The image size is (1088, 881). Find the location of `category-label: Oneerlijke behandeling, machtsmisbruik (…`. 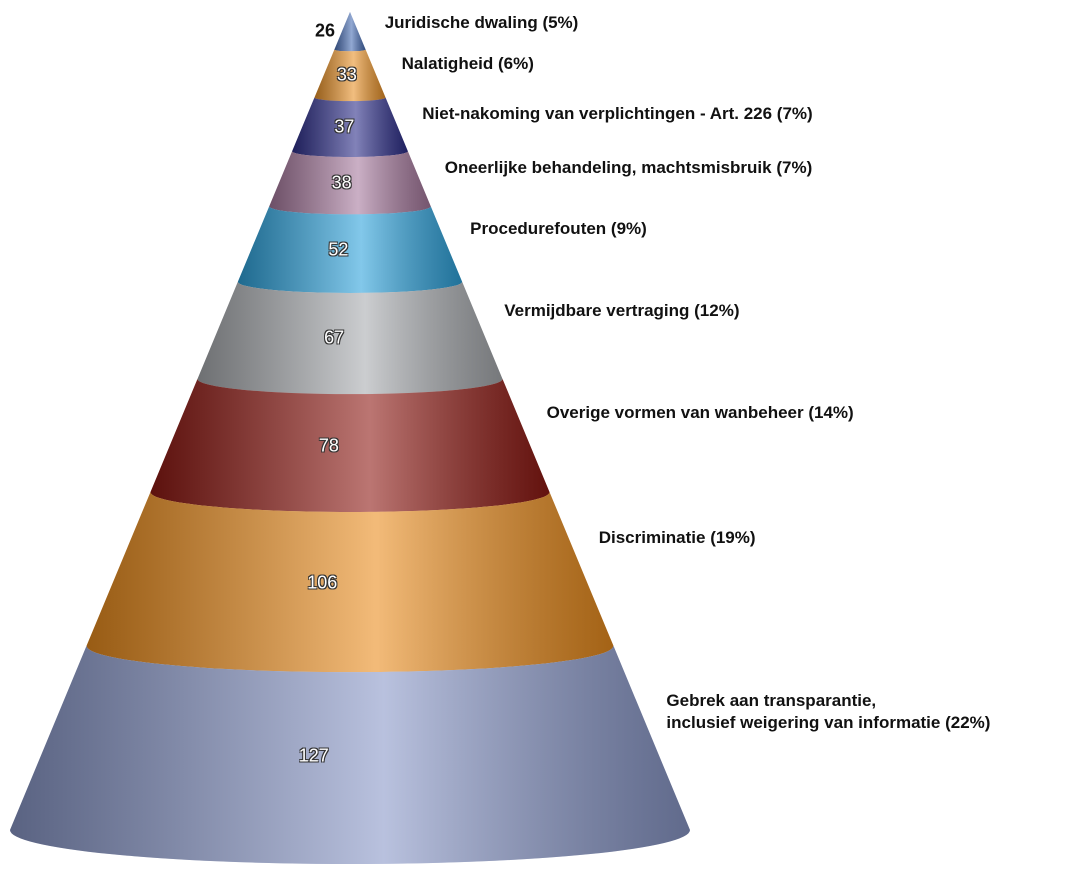

category-label: Oneerlijke behandeling, machtsmisbruik (… is located at coordinates (628, 167).